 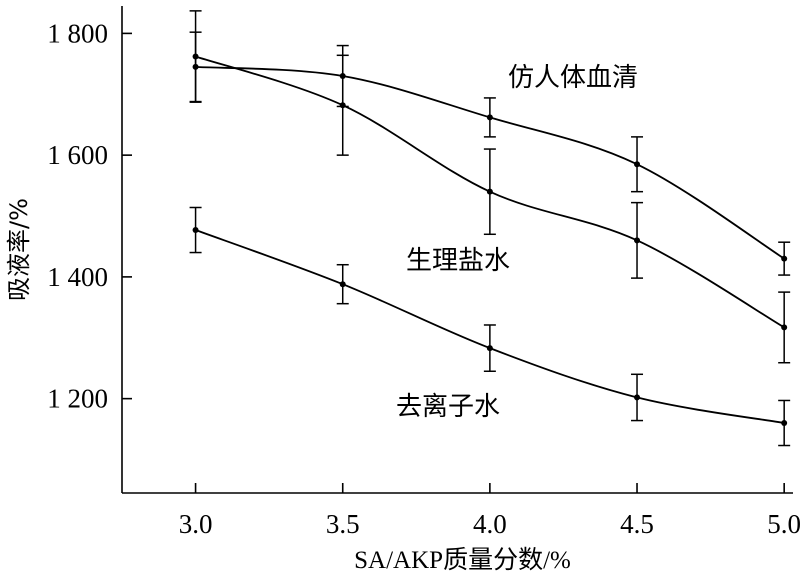 What do you see at coordinates (637, 524) in the screenshot?
I see `x-tick-label: 4.5` at bounding box center [637, 524].